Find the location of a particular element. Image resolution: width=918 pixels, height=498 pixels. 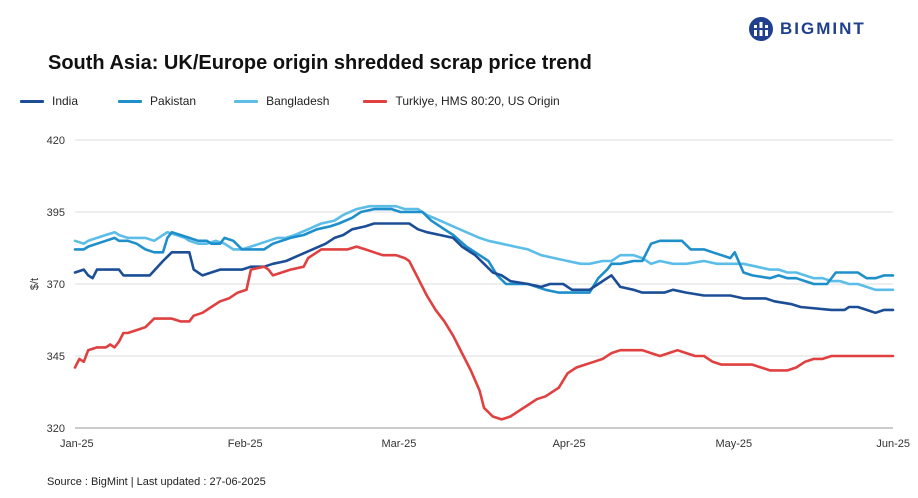

y-tick-label: 345 is located at coordinates (56, 357).